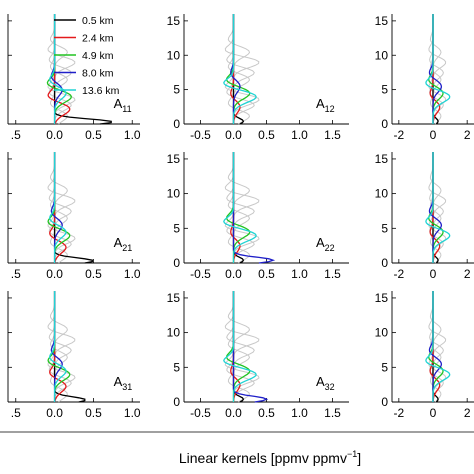 The height and width of the screenshot is (474, 474). Describe the element at coordinates (74, 355) in the screenshot. I see `panel-A31: .5 0.0 0.5 1.0 A31` at that location.